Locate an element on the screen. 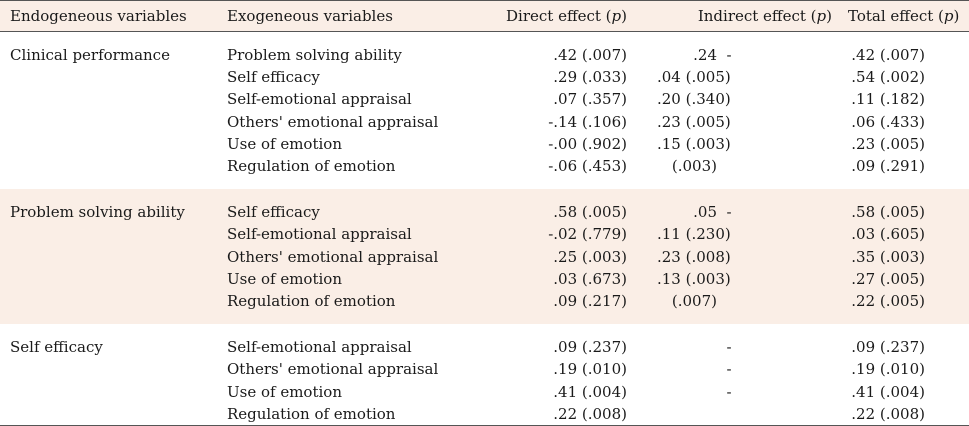 The height and width of the screenshot is (426, 969). indirect-value: .23 (.005) is located at coordinates (694, 121).